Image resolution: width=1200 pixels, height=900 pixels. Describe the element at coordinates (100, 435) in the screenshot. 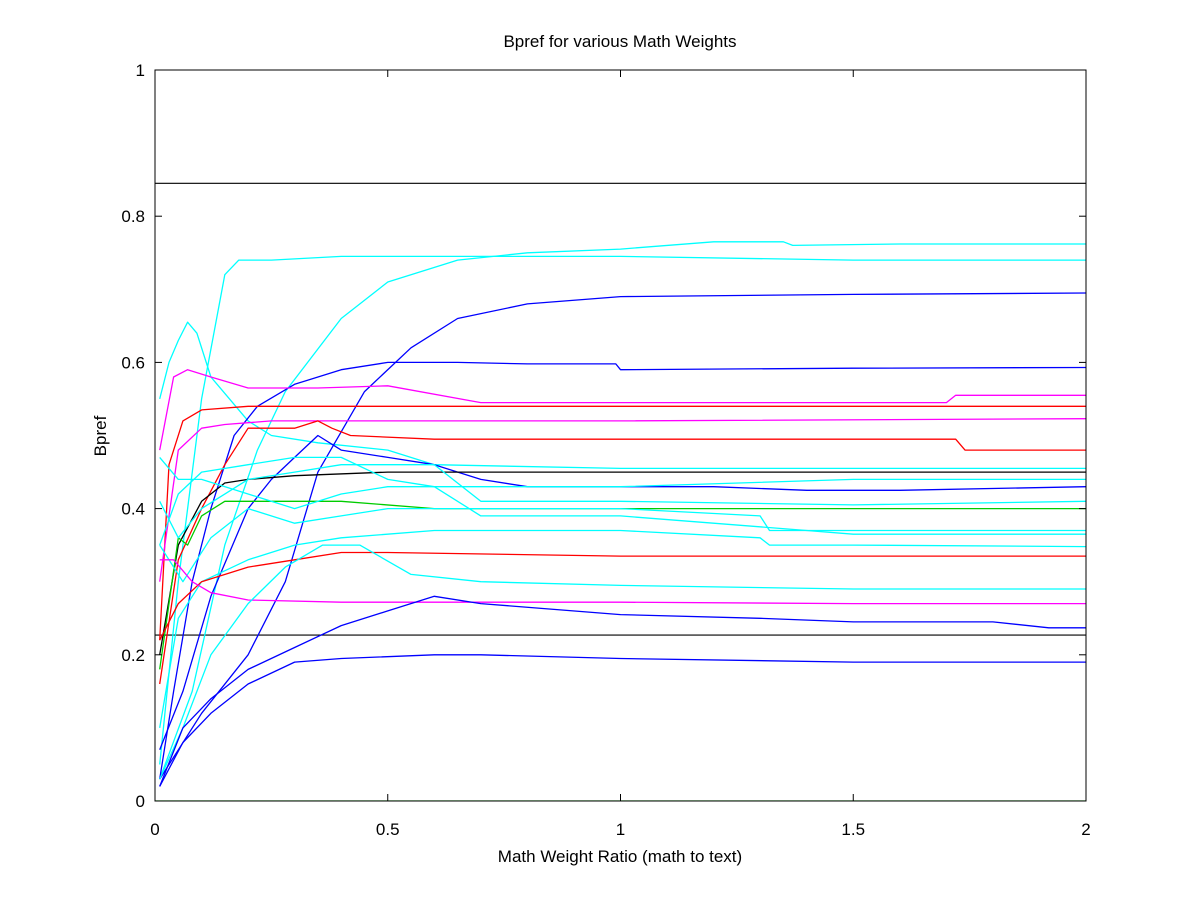

I see `y-axis-label: Bpref` at that location.